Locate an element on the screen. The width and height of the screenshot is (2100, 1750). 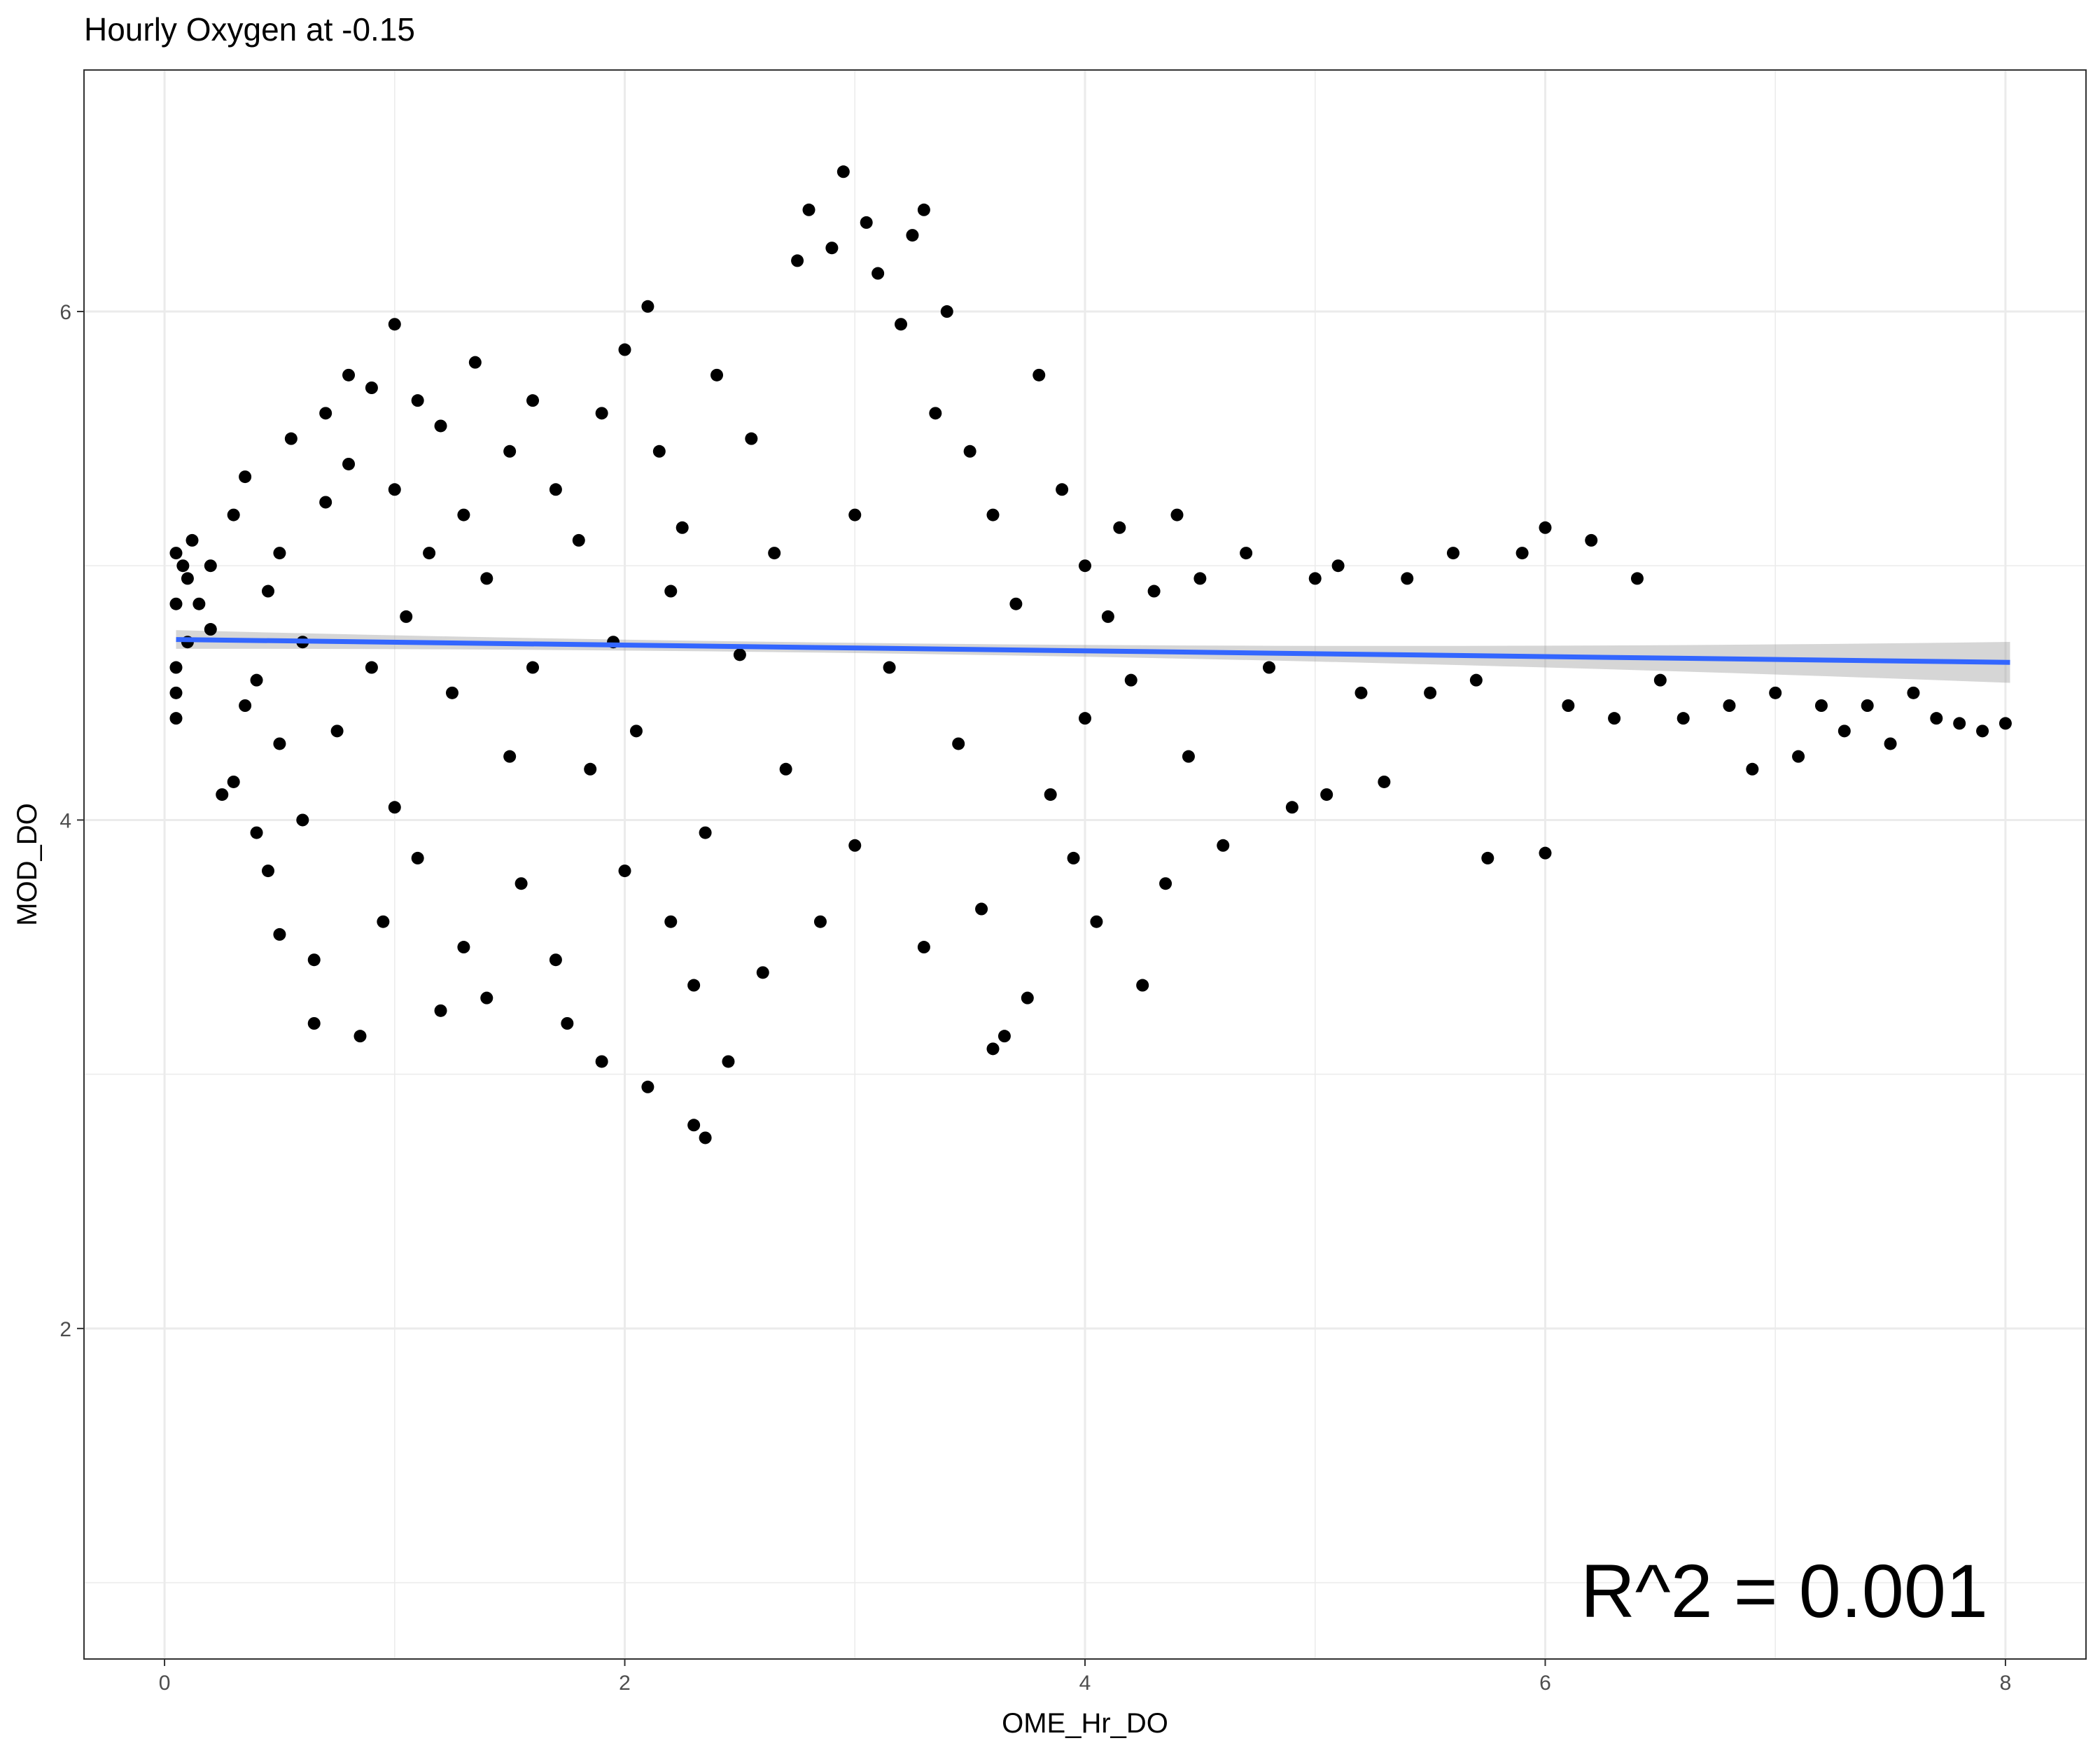
fit-line is located at coordinates (1093, 651).